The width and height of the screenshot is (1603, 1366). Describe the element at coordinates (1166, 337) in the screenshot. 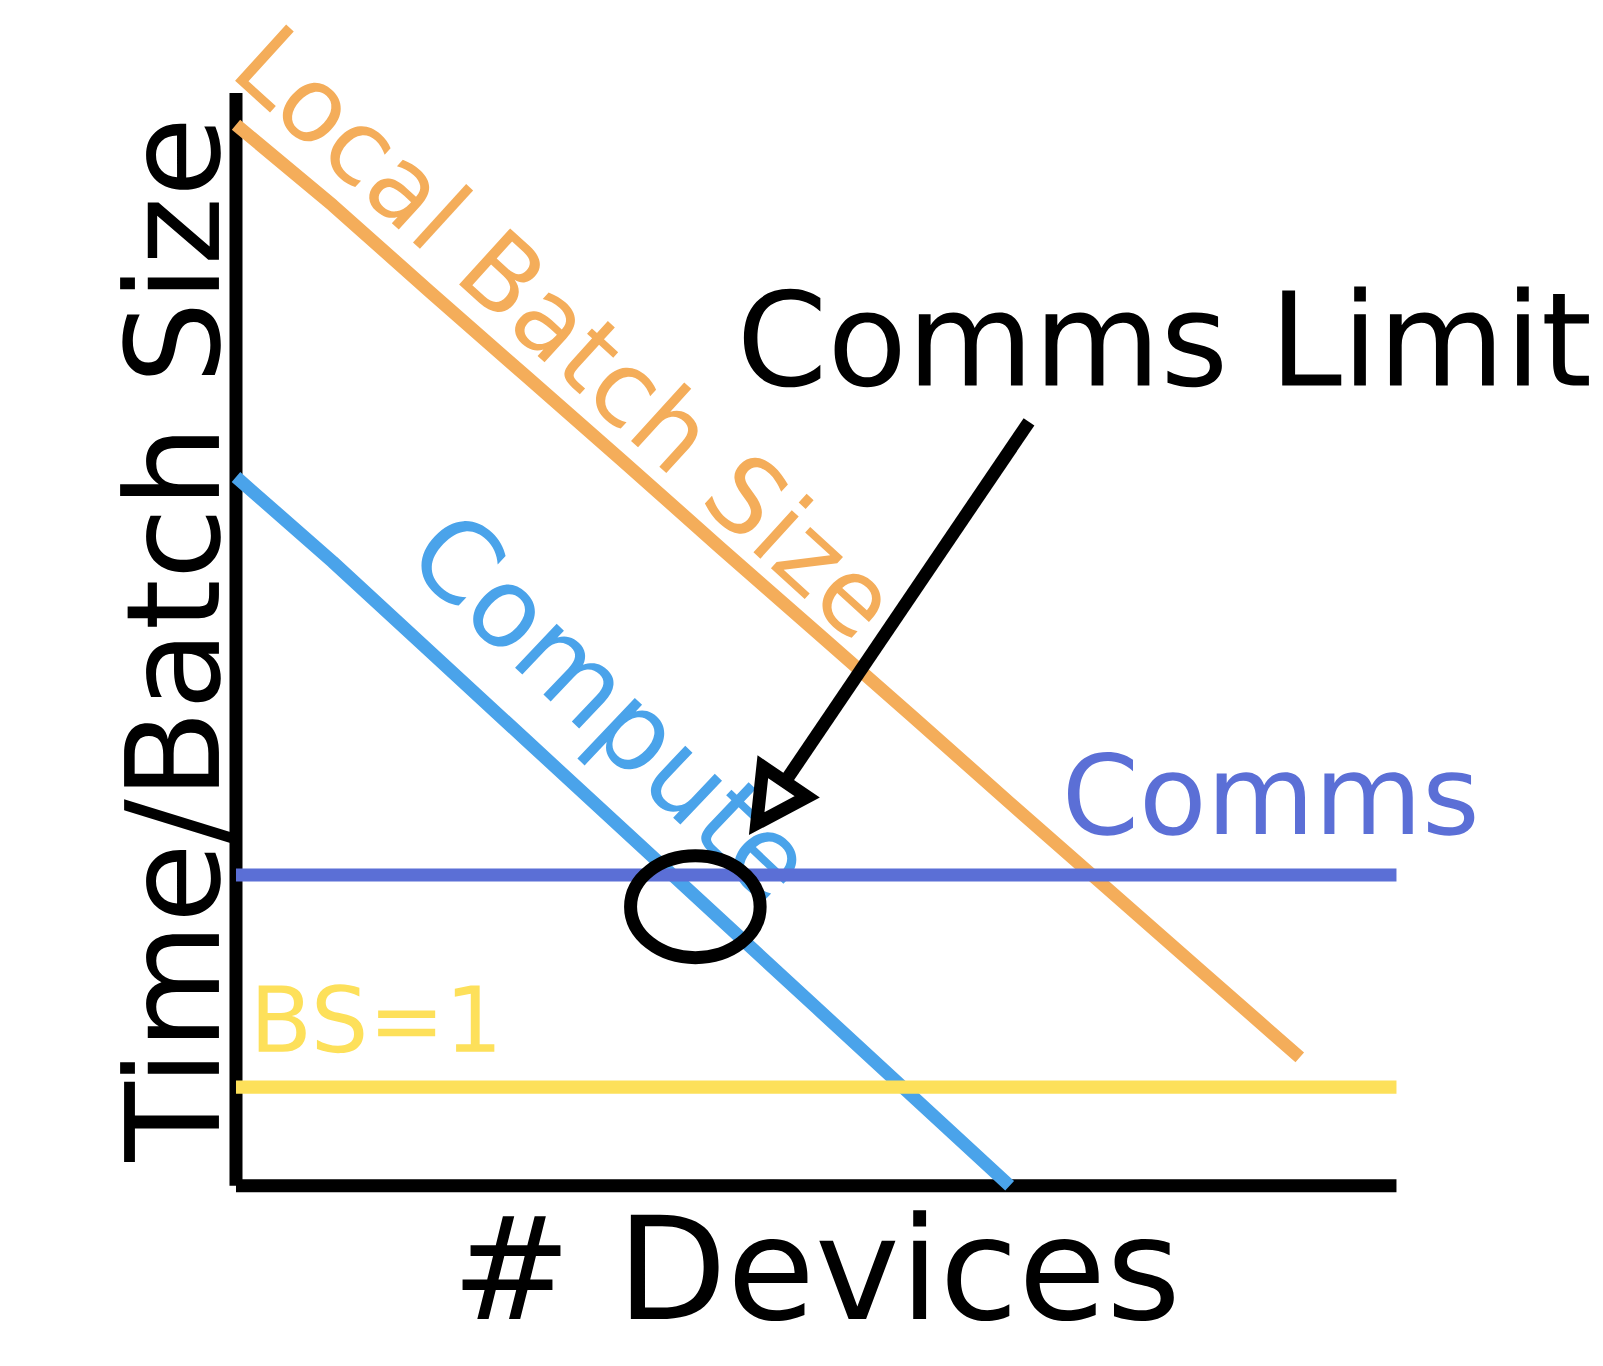

I see `annotation: Comms Limit` at that location.